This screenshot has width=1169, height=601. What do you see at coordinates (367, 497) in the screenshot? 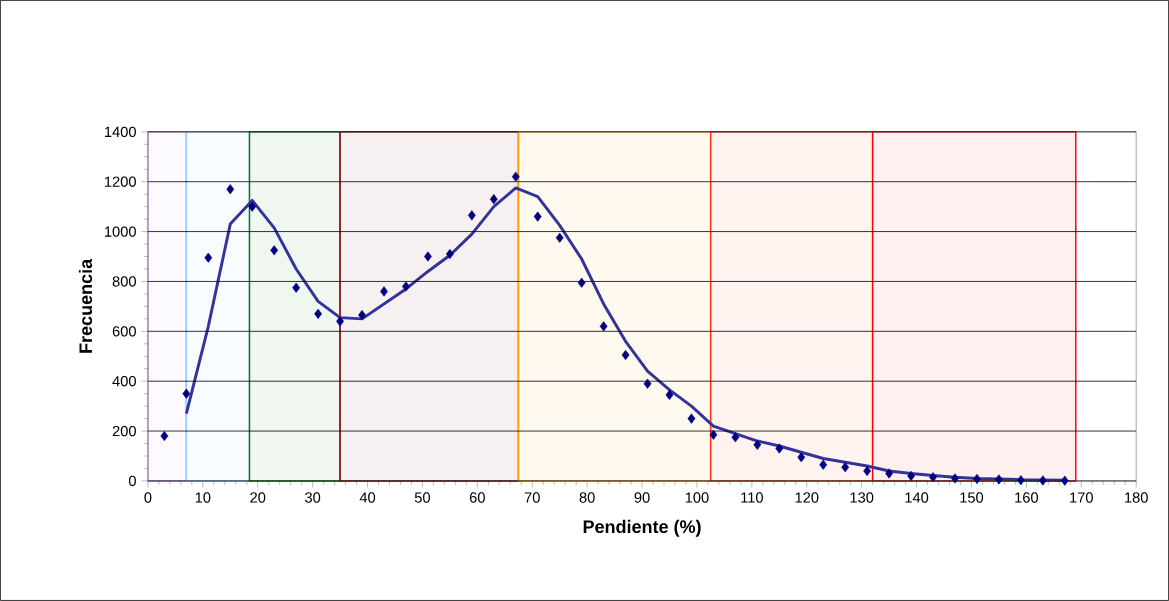
I see `x-tick-label: 40` at bounding box center [367, 497].